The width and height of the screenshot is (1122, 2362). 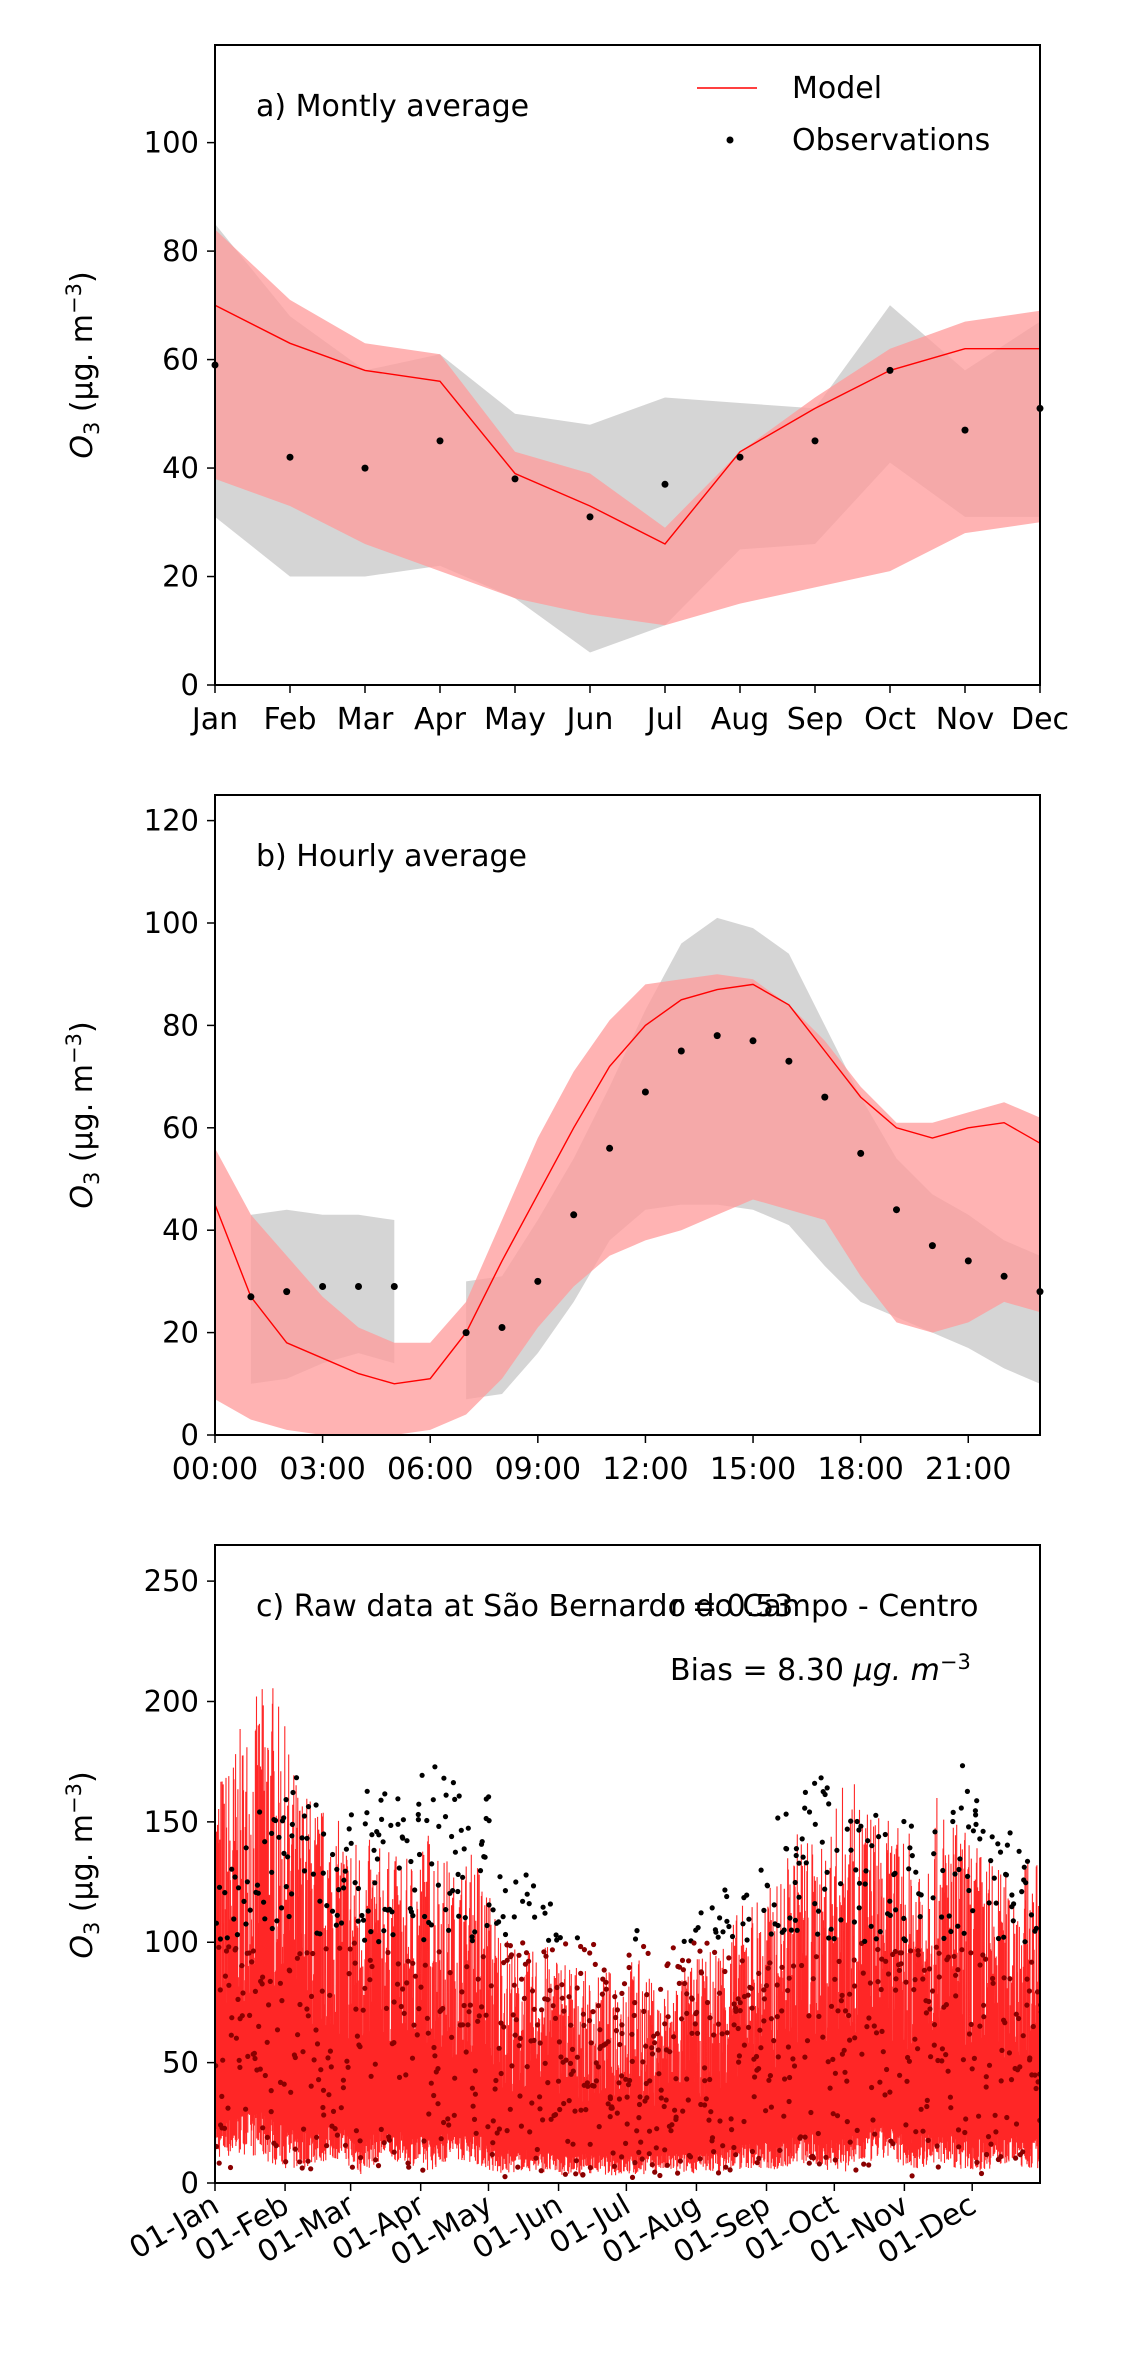 What do you see at coordinates (180, 468) in the screenshot?
I see `y-tick-label: 40` at bounding box center [180, 468].